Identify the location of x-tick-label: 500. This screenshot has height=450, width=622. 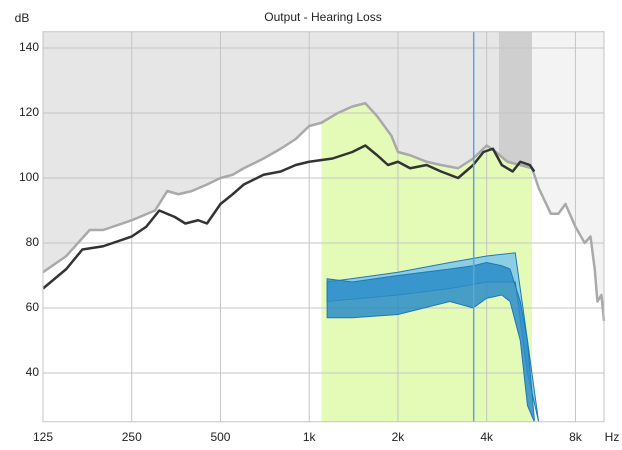
(220, 437).